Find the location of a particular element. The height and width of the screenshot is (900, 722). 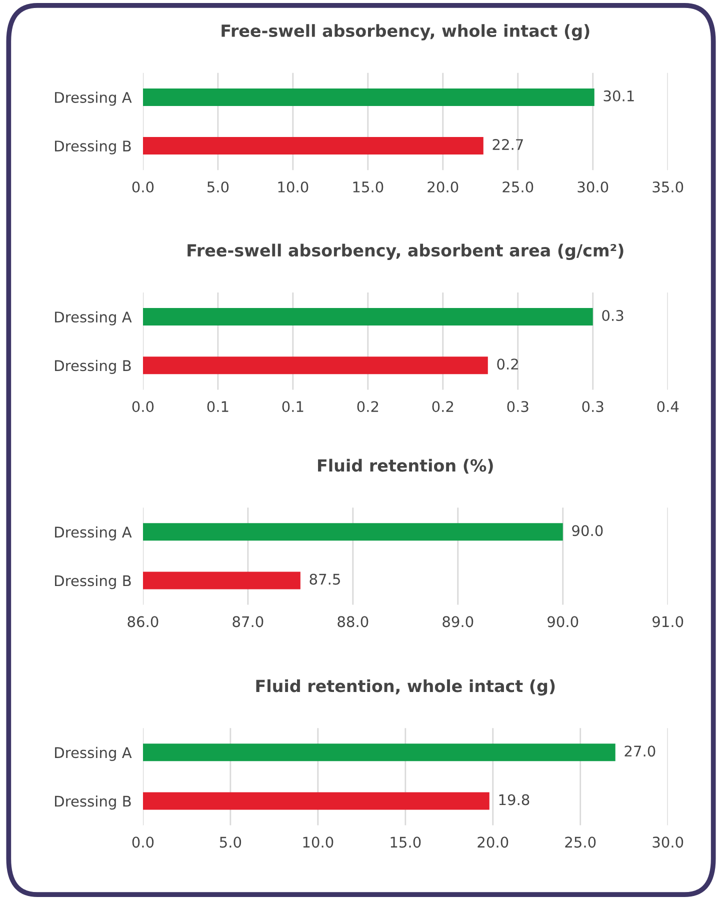

data-label: 30.1 is located at coordinates (619, 96).